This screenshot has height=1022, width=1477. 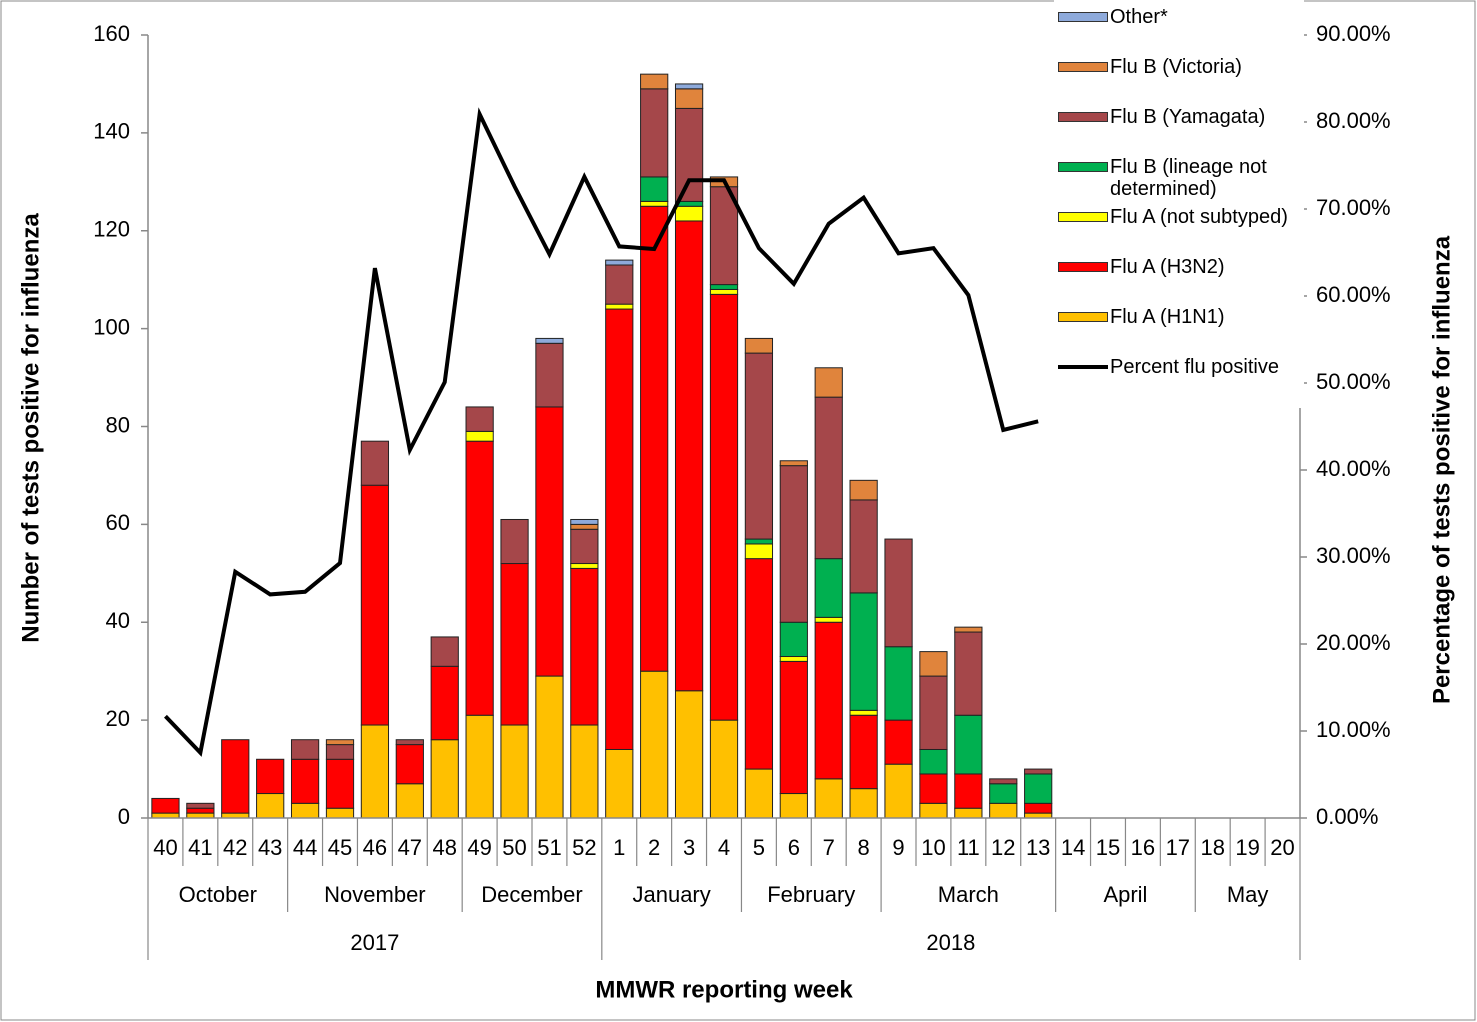 What do you see at coordinates (1353, 381) in the screenshot?
I see `y2-tick-label: 50.00%` at bounding box center [1353, 381].